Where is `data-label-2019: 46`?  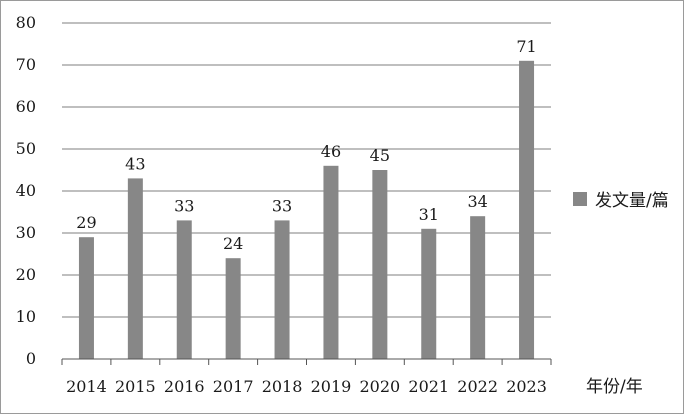
data-label-2019: 46 is located at coordinates (331, 151).